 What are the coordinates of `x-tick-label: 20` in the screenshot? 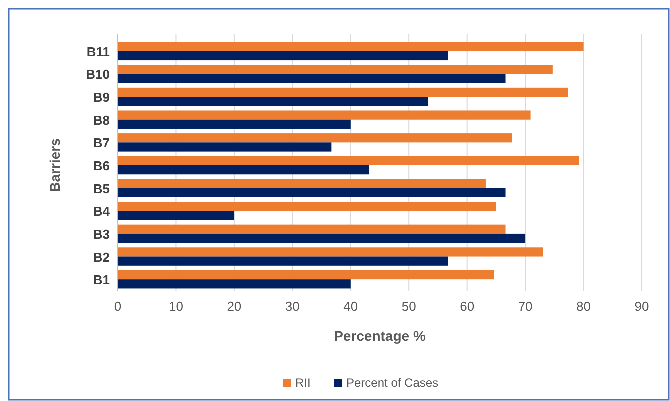 It's located at (234, 306).